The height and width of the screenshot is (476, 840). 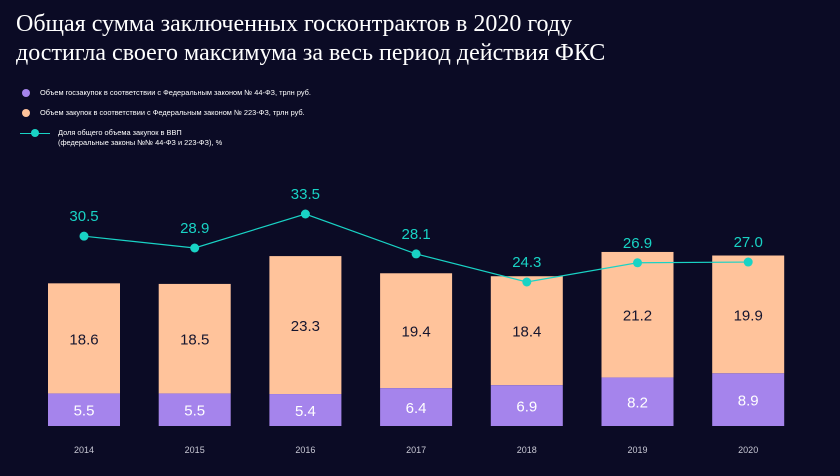 I want to click on bar-223fz-2017, so click(x=416, y=331).